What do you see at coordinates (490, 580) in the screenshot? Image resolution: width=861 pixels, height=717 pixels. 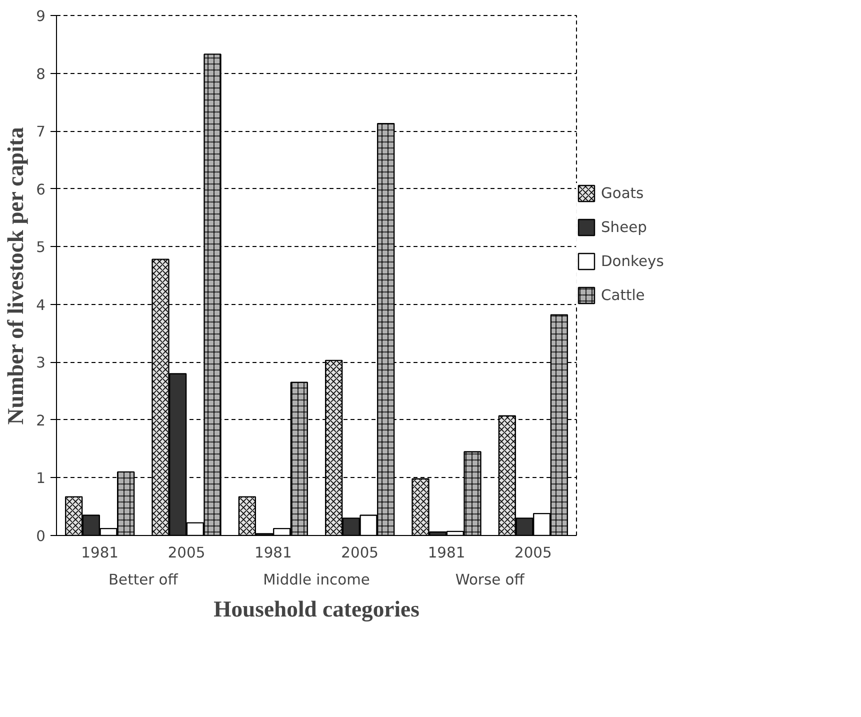 I see `text: Worse off` at bounding box center [490, 580].